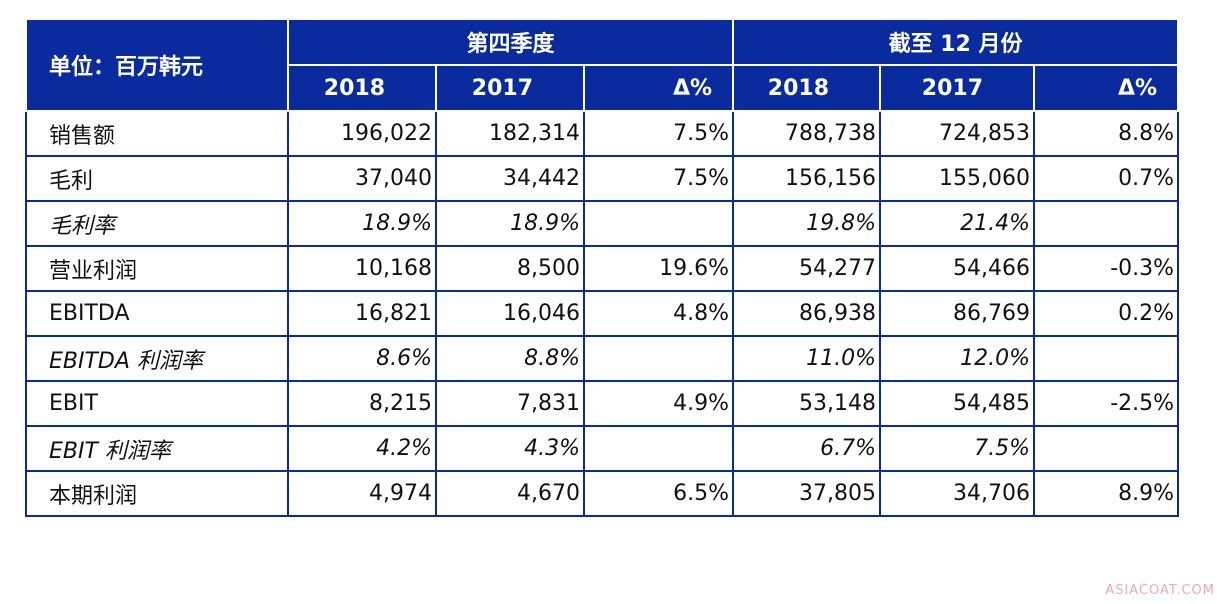  I want to click on table-cell: 19.8%, so click(807, 223).